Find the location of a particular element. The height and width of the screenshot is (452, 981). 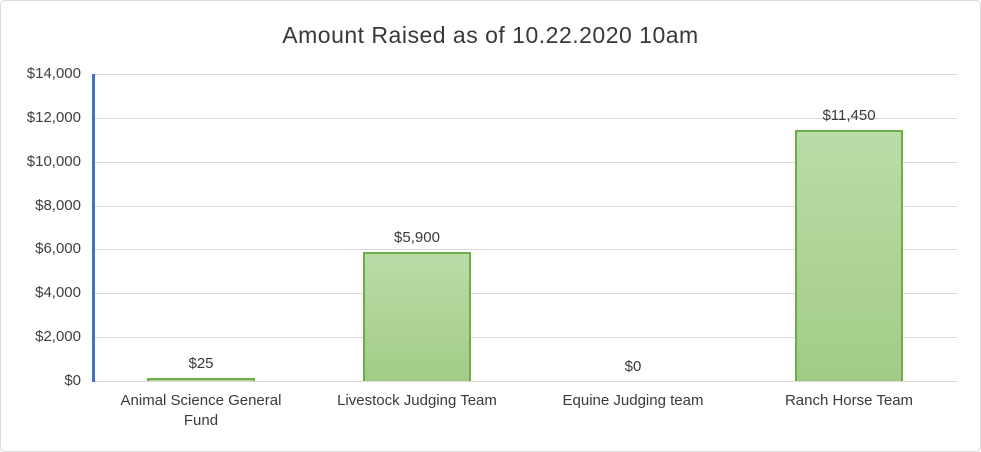

bar-value-label: $25 is located at coordinates (201, 363).